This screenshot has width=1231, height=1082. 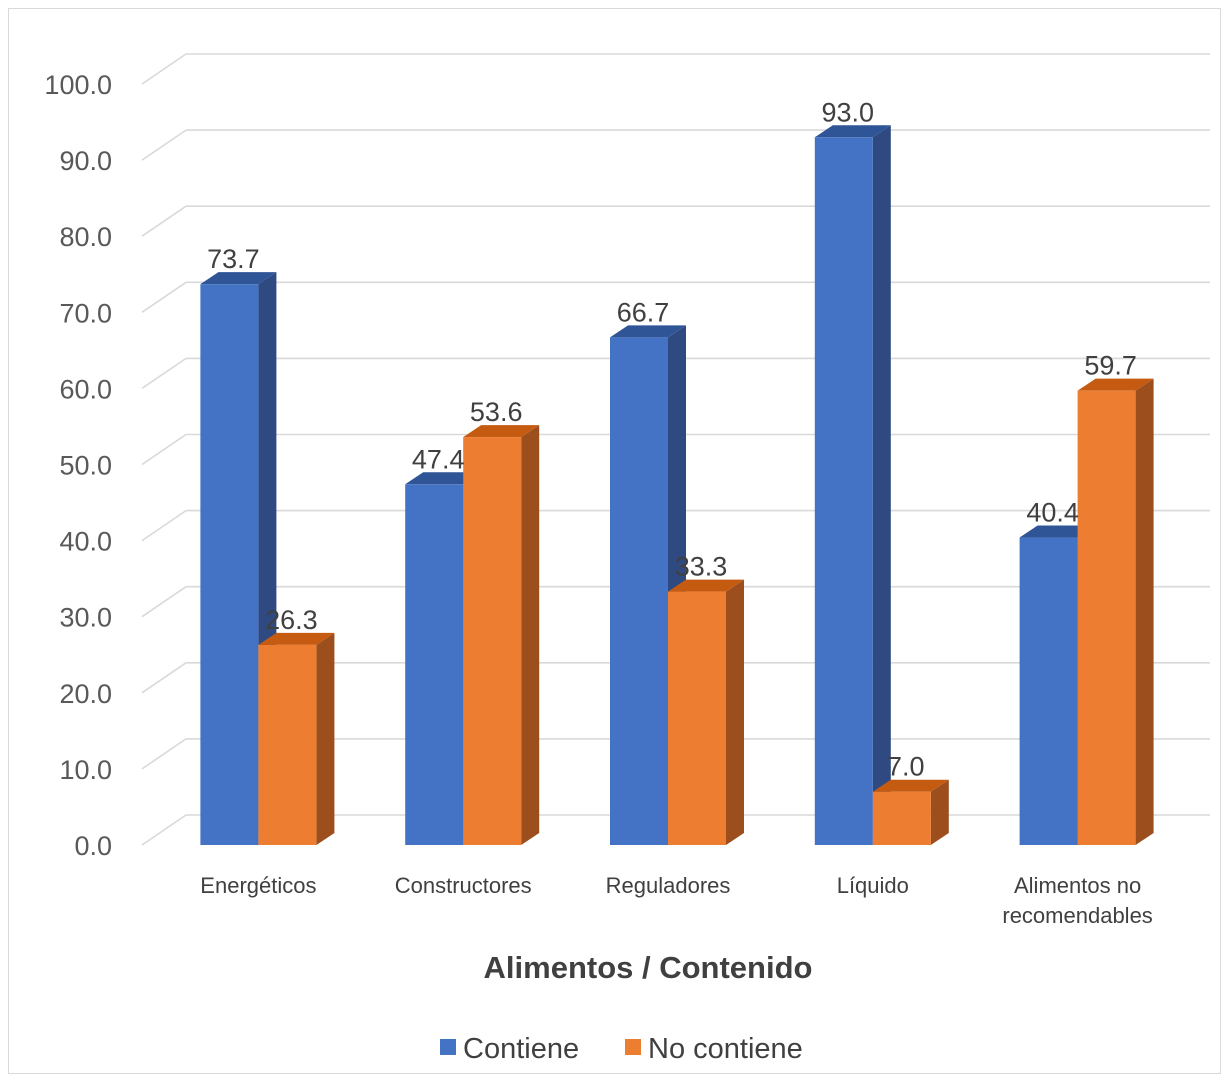 What do you see at coordinates (463, 885) in the screenshot?
I see `x-category-label: Constructores` at bounding box center [463, 885].